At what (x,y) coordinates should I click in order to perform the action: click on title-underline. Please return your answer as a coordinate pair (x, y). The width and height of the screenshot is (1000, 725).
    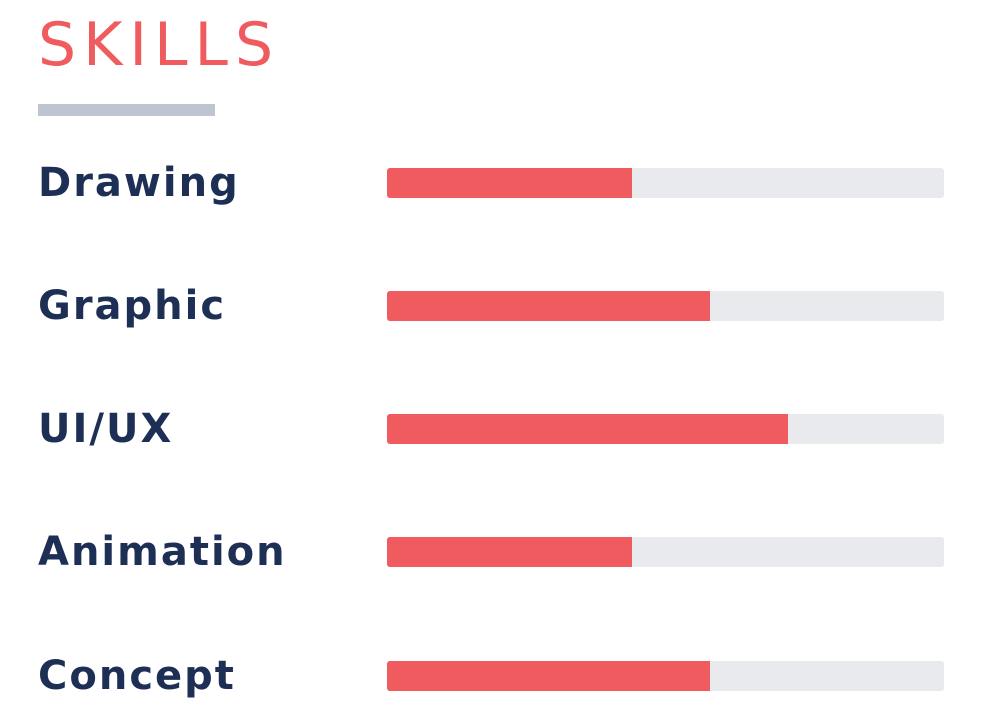
    Looking at the image, I should click on (126, 110).